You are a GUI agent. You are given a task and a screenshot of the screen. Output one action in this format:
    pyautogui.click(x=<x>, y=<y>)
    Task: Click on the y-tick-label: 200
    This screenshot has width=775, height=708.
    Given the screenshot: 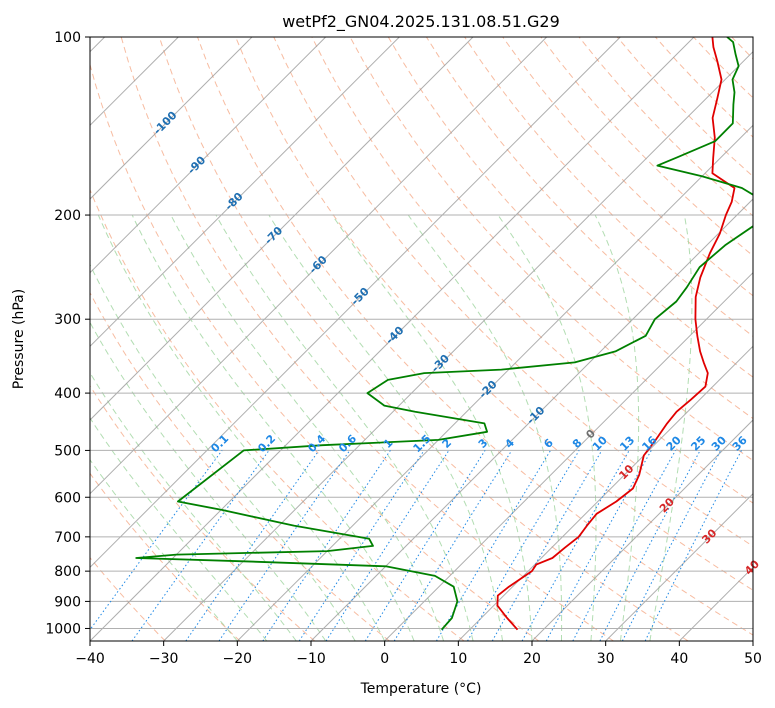 What is the action you would take?
    pyautogui.click(x=67, y=216)
    